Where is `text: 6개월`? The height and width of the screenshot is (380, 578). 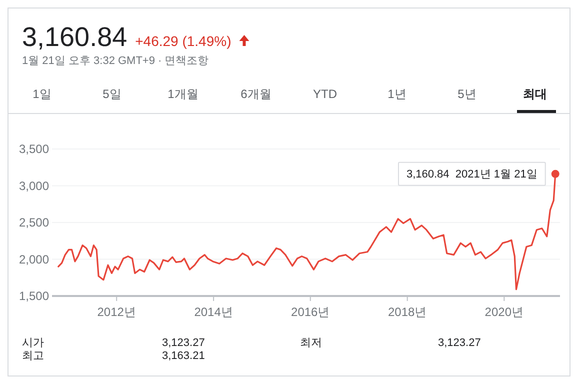
text: 6개월 is located at coordinates (256, 94).